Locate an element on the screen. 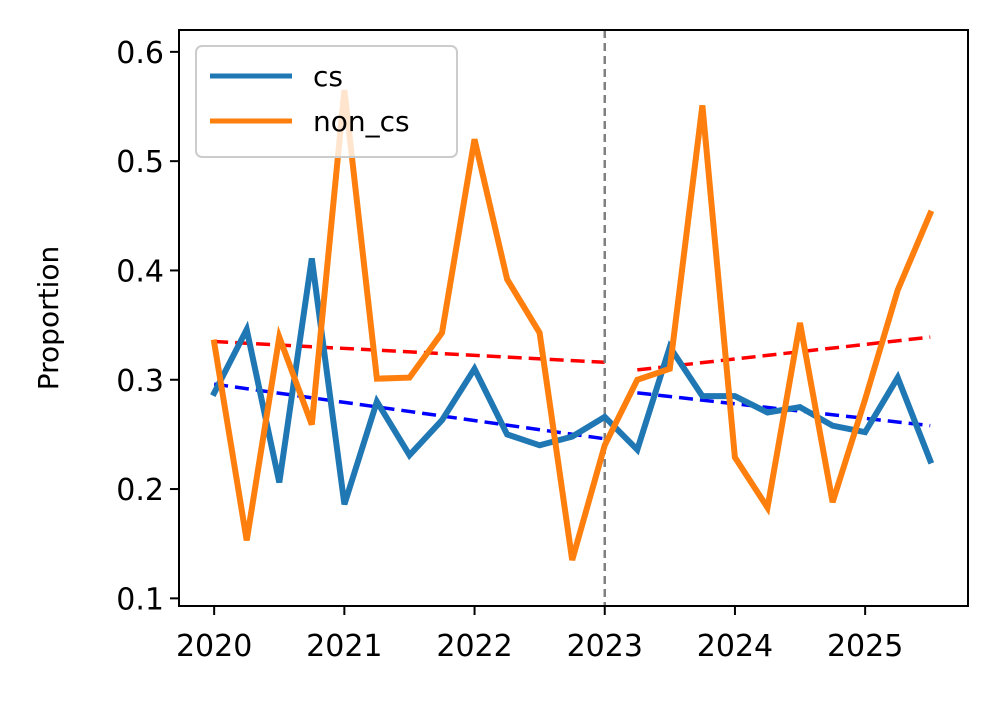  x-tick-label: 2020 is located at coordinates (214, 646).